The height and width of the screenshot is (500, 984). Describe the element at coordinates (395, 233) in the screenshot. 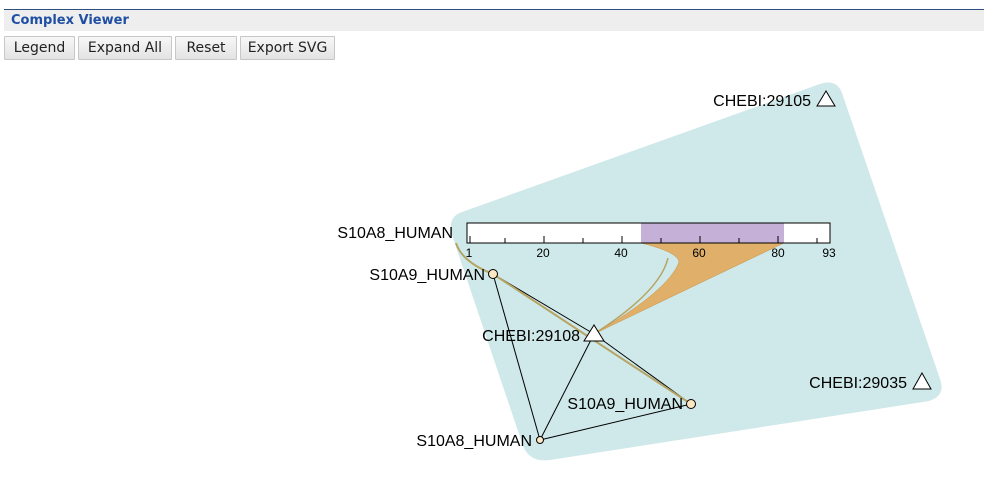

I see `s10a8-expanded-label: S10A8_HUMAN` at that location.